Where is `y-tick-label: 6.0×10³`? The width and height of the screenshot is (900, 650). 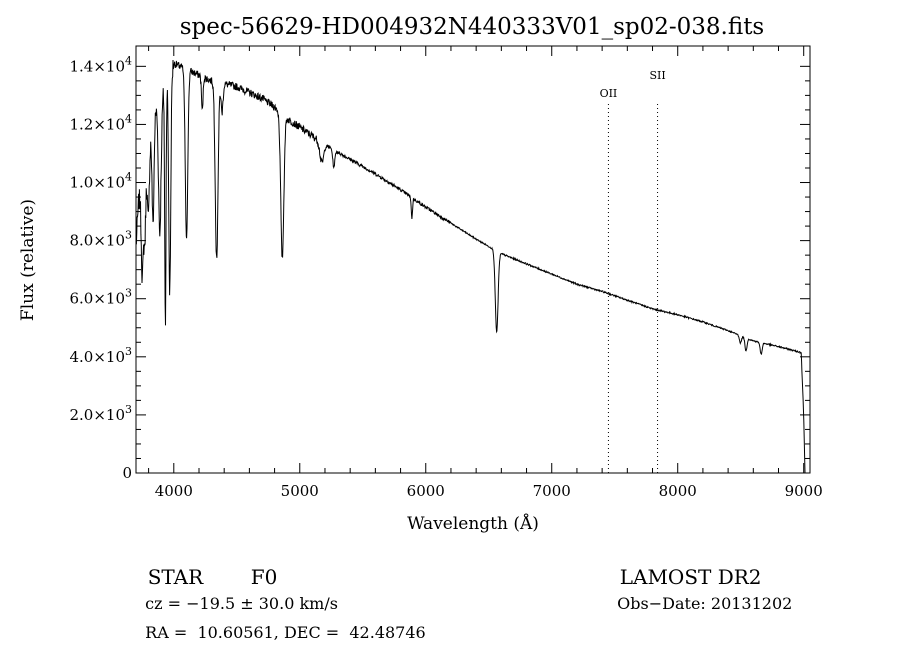
y-tick-label: 6.0×10³ is located at coordinates (100, 297).